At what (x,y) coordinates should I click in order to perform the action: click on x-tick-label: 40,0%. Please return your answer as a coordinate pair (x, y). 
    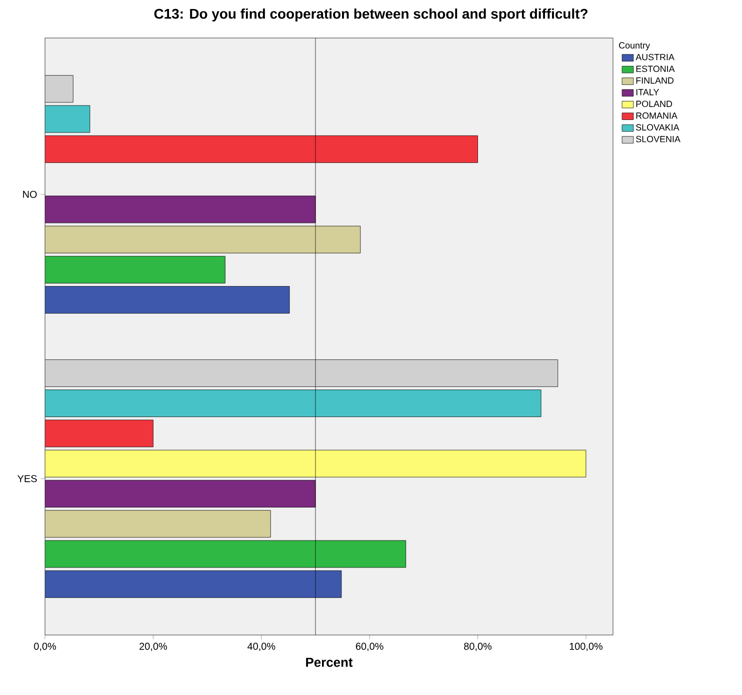
    Looking at the image, I should click on (261, 647).